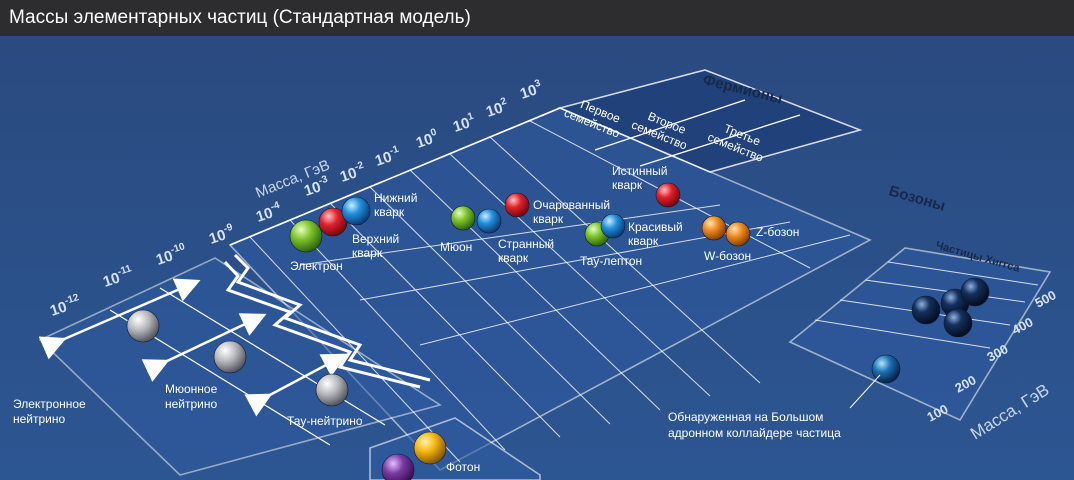 The height and width of the screenshot is (480, 1074). What do you see at coordinates (489, 221) in the screenshot?
I see `strange-quark-ball` at bounding box center [489, 221].